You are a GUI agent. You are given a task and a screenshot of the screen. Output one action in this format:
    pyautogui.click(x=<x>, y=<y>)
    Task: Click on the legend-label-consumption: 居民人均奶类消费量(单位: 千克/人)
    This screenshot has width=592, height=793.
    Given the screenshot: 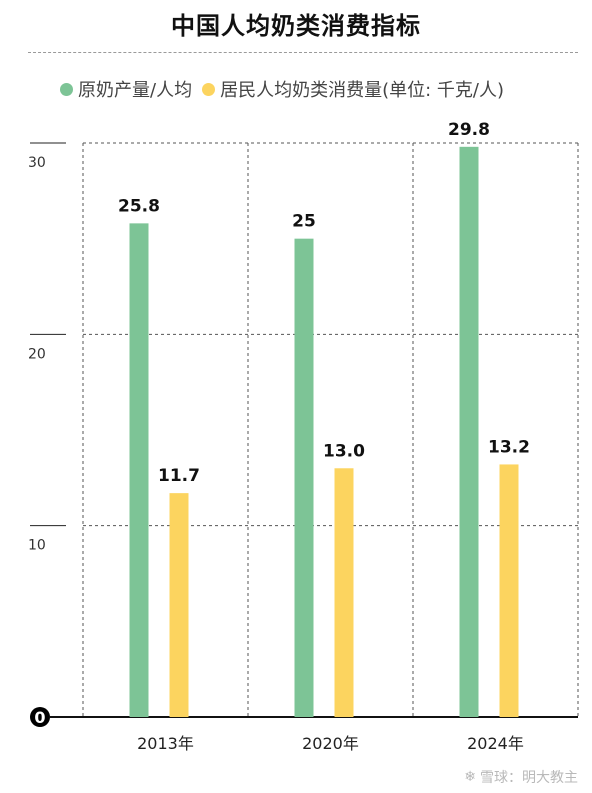 What is the action you would take?
    pyautogui.click(x=362, y=90)
    